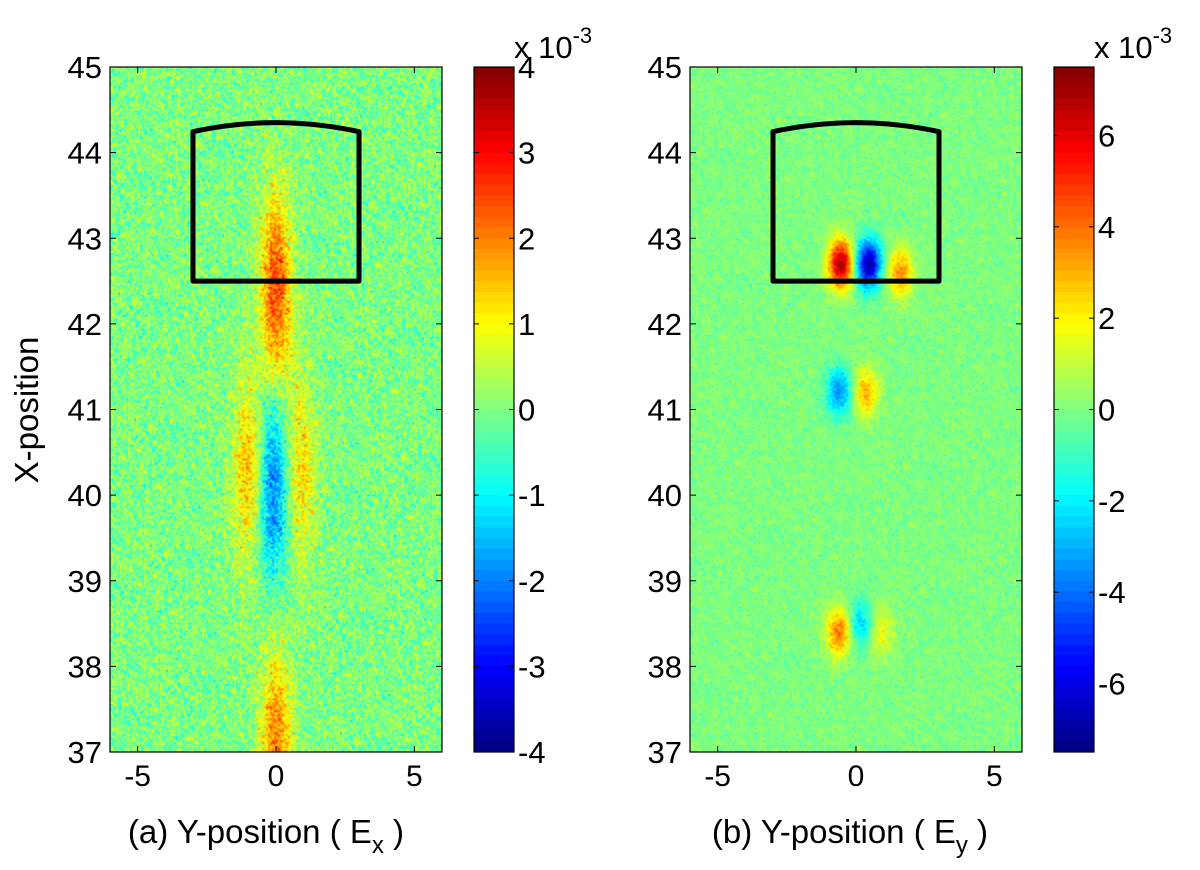  I want to click on colorbar-exponent-b: x 10-3, so click(1133, 44).